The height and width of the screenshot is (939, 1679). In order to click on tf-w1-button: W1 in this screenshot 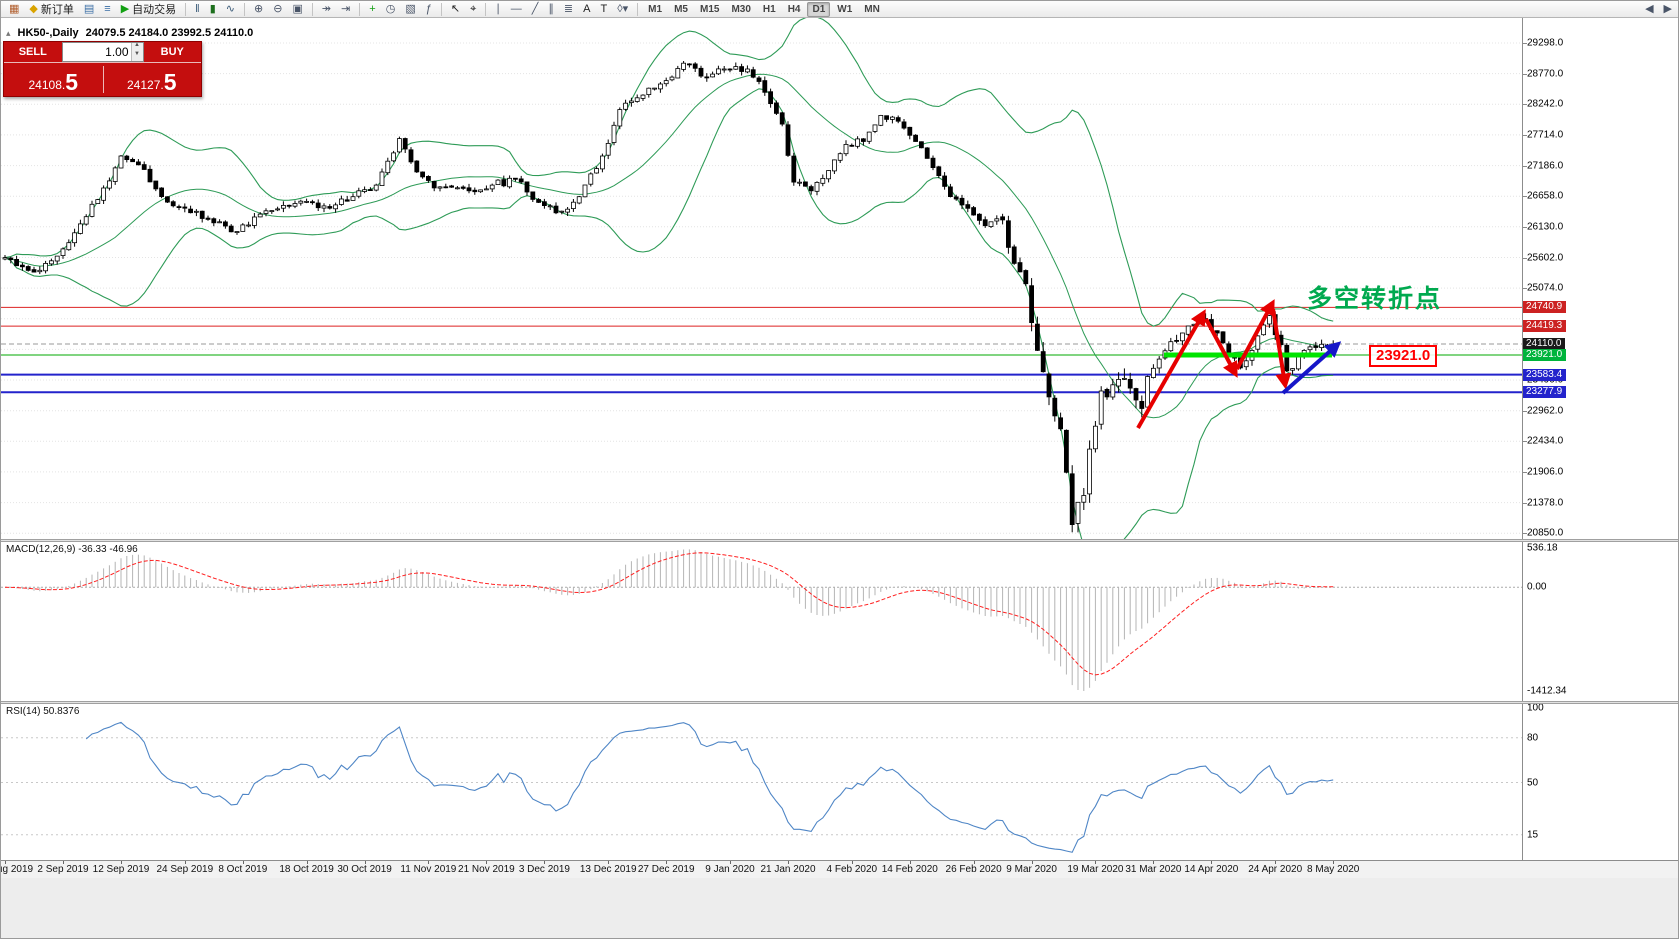, I will do `click(844, 9)`.